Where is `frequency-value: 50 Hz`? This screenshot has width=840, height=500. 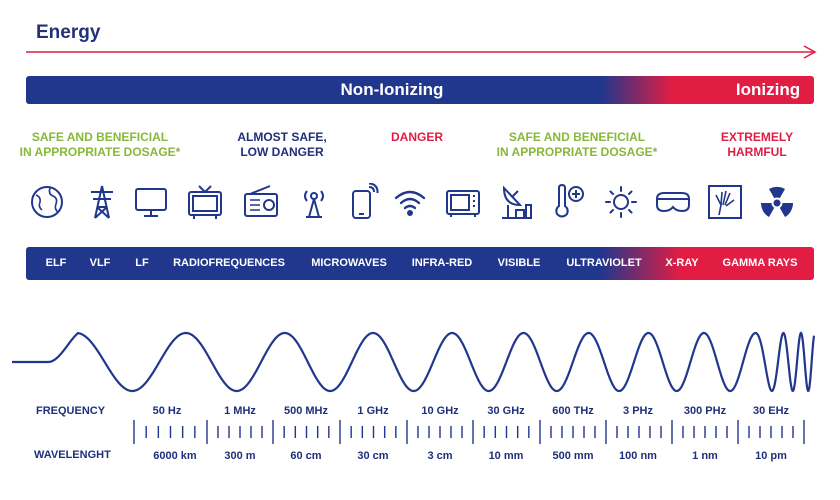
frequency-value: 50 Hz is located at coordinates (167, 411).